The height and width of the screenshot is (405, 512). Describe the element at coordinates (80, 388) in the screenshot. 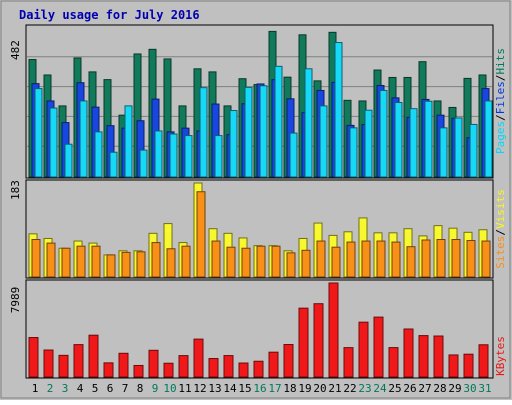

I see `x-tick-label: 4` at that location.